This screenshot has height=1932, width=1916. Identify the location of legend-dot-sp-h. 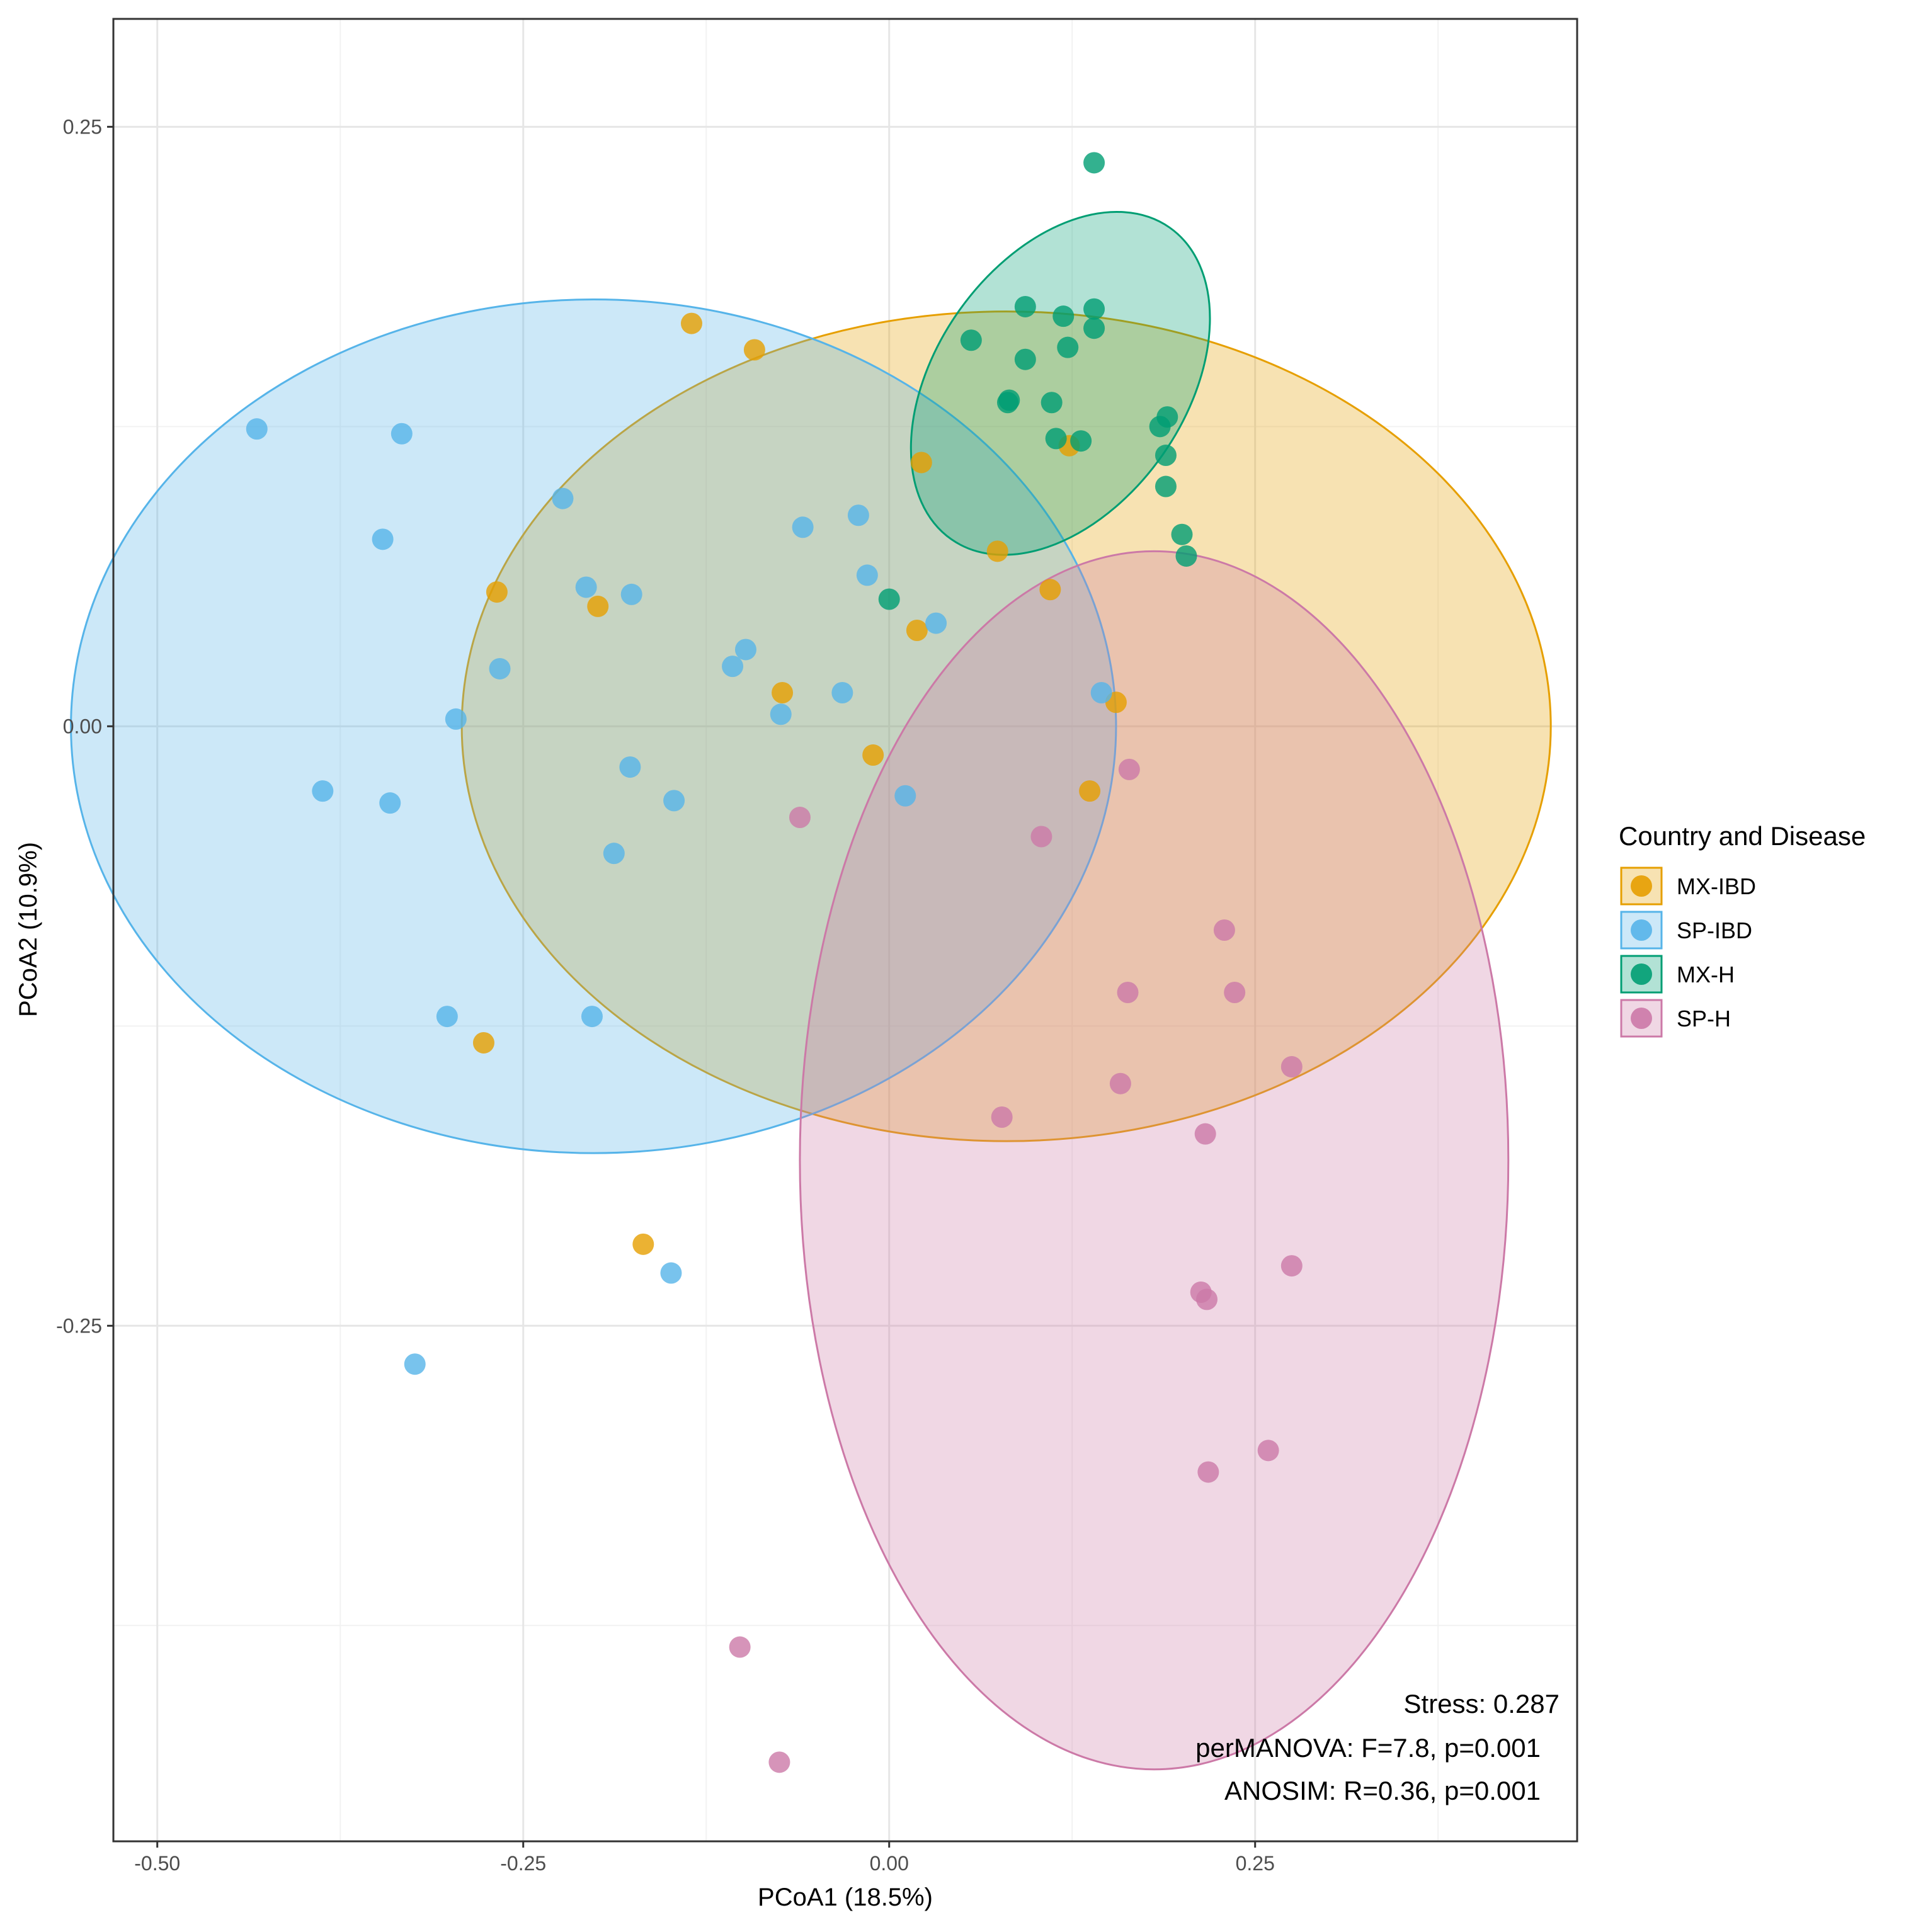
(1641, 1019).